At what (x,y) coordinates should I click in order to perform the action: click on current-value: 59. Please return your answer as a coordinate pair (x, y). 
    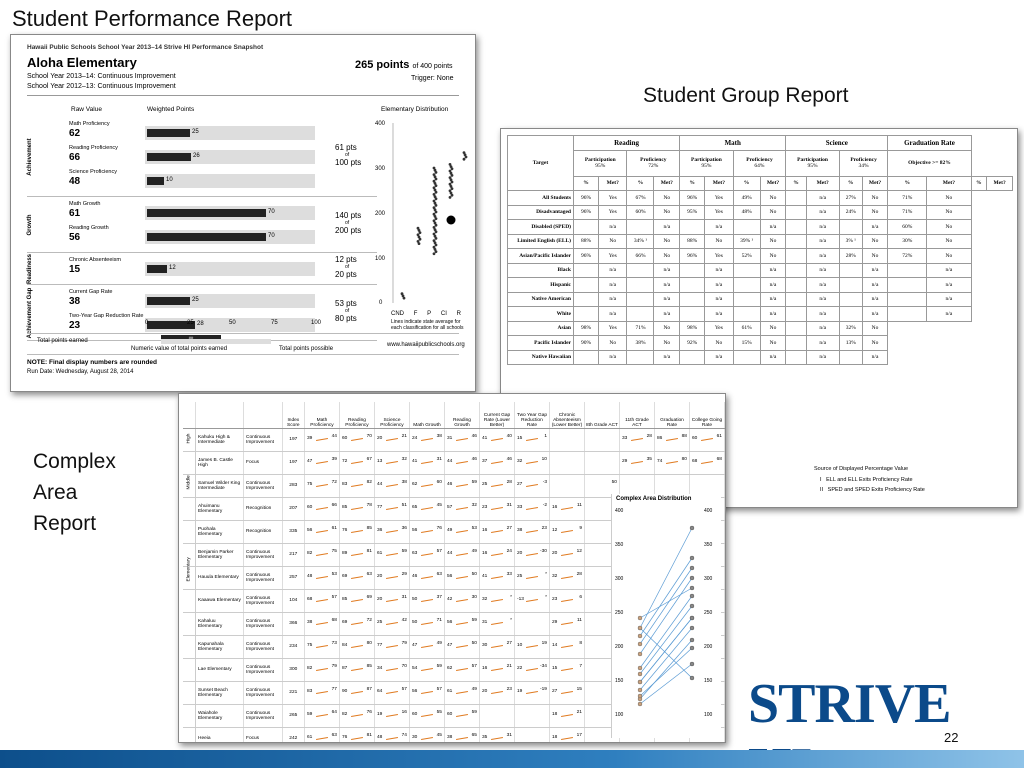
    Looking at the image, I should click on (439, 666).